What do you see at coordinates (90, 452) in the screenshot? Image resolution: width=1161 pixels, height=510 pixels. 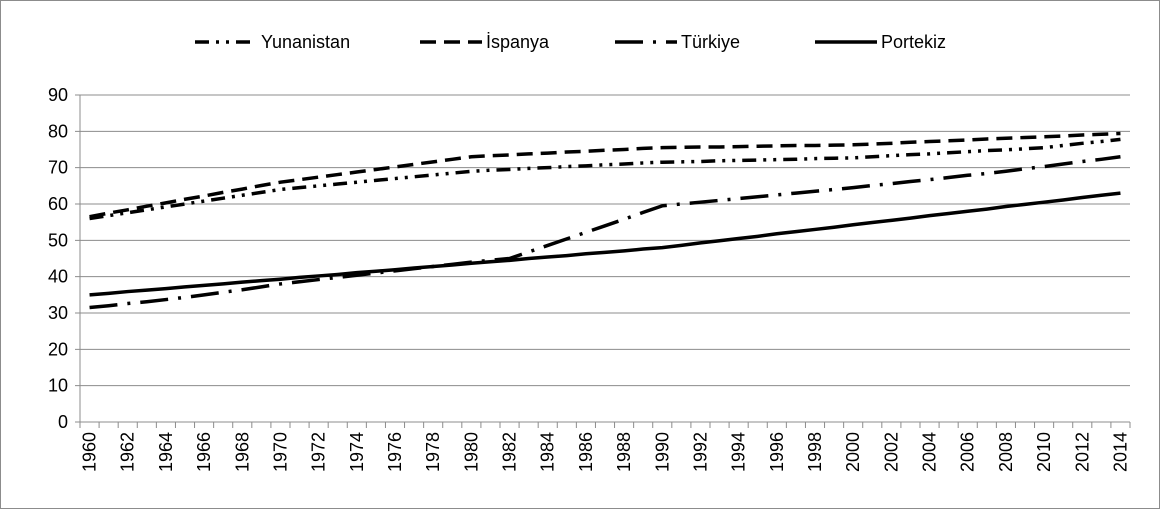 I see `x-tick-label: 1960` at bounding box center [90, 452].